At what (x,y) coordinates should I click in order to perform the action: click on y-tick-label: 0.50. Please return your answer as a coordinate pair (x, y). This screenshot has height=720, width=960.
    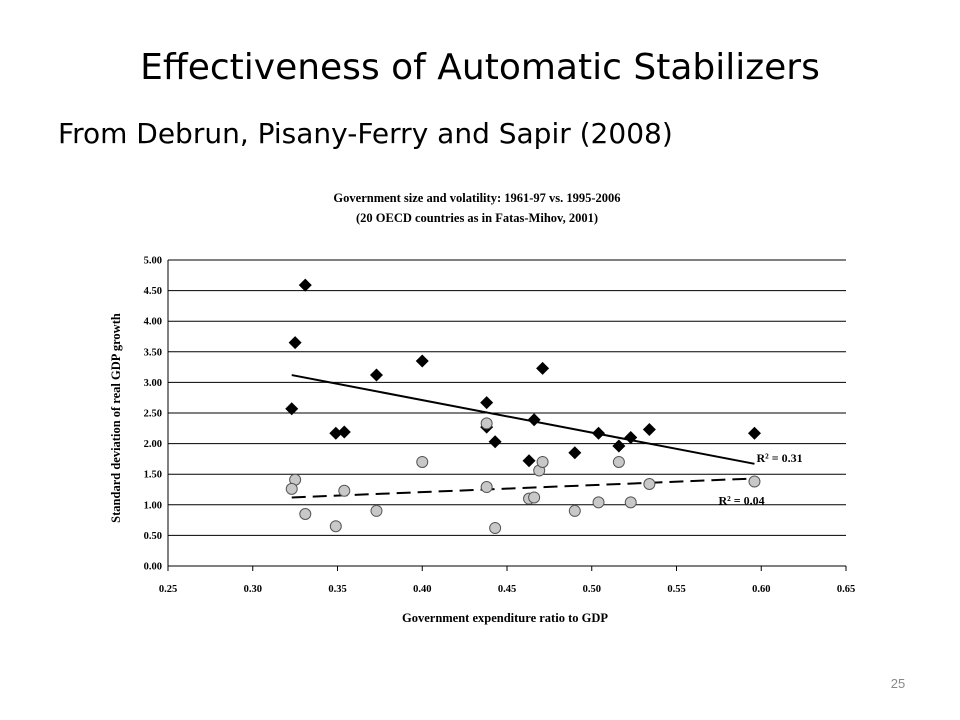
    Looking at the image, I should click on (153, 536).